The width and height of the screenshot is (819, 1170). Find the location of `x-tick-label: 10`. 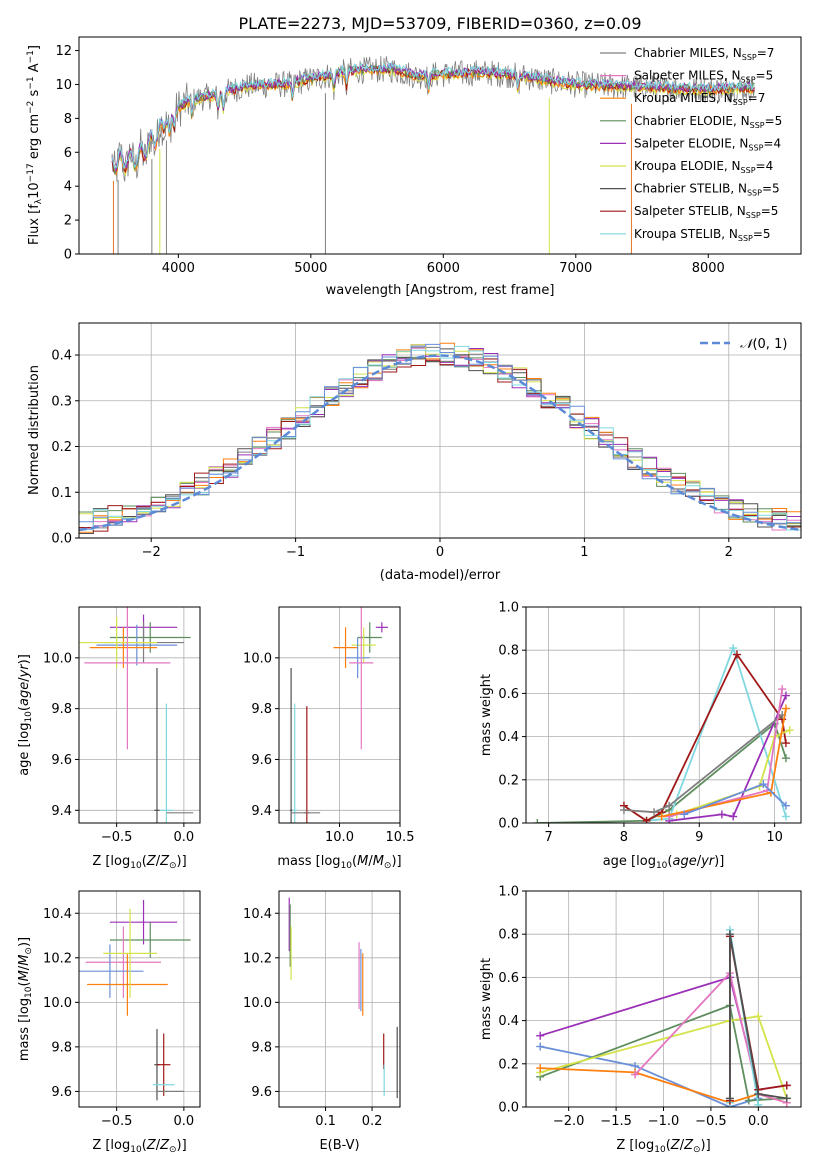

x-tick-label: 10 is located at coordinates (774, 837).